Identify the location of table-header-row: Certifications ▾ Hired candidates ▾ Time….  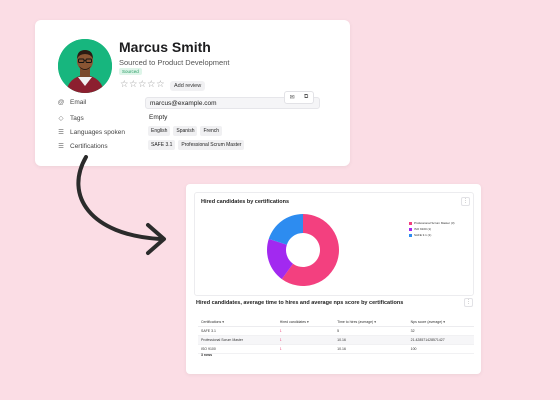
(336, 322).